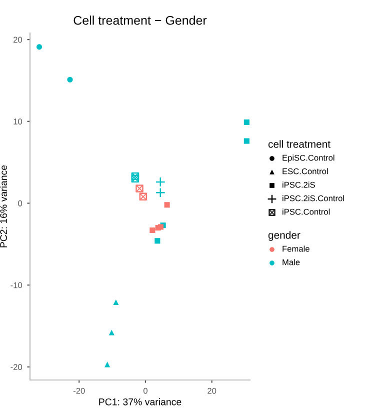 Image resolution: width=385 pixels, height=408 pixels. Describe the element at coordinates (313, 198) in the screenshot. I see `text: iPSC.2iS.Control` at that location.